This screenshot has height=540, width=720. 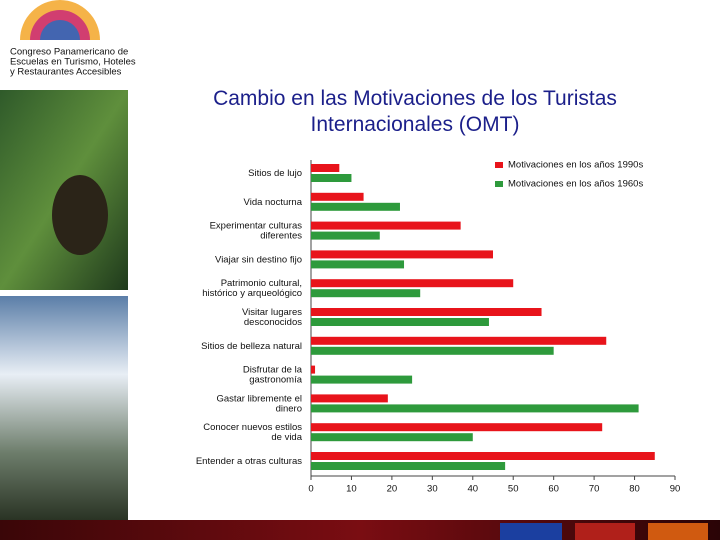 What do you see at coordinates (80, 215) in the screenshot?
I see `turtle` at bounding box center [80, 215].